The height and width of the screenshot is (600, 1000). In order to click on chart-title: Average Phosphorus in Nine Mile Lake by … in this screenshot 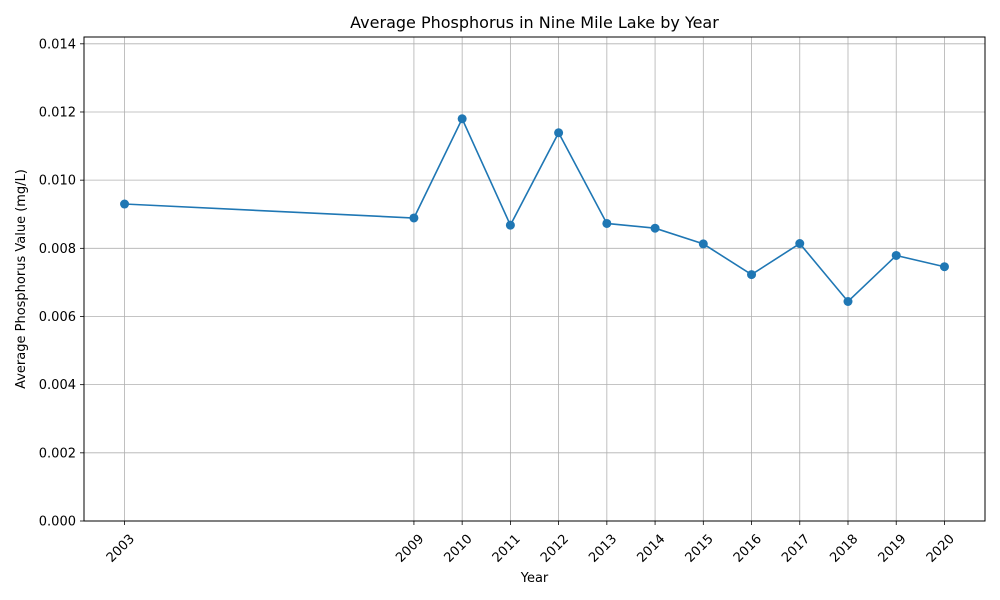, I will do `click(534, 22)`.